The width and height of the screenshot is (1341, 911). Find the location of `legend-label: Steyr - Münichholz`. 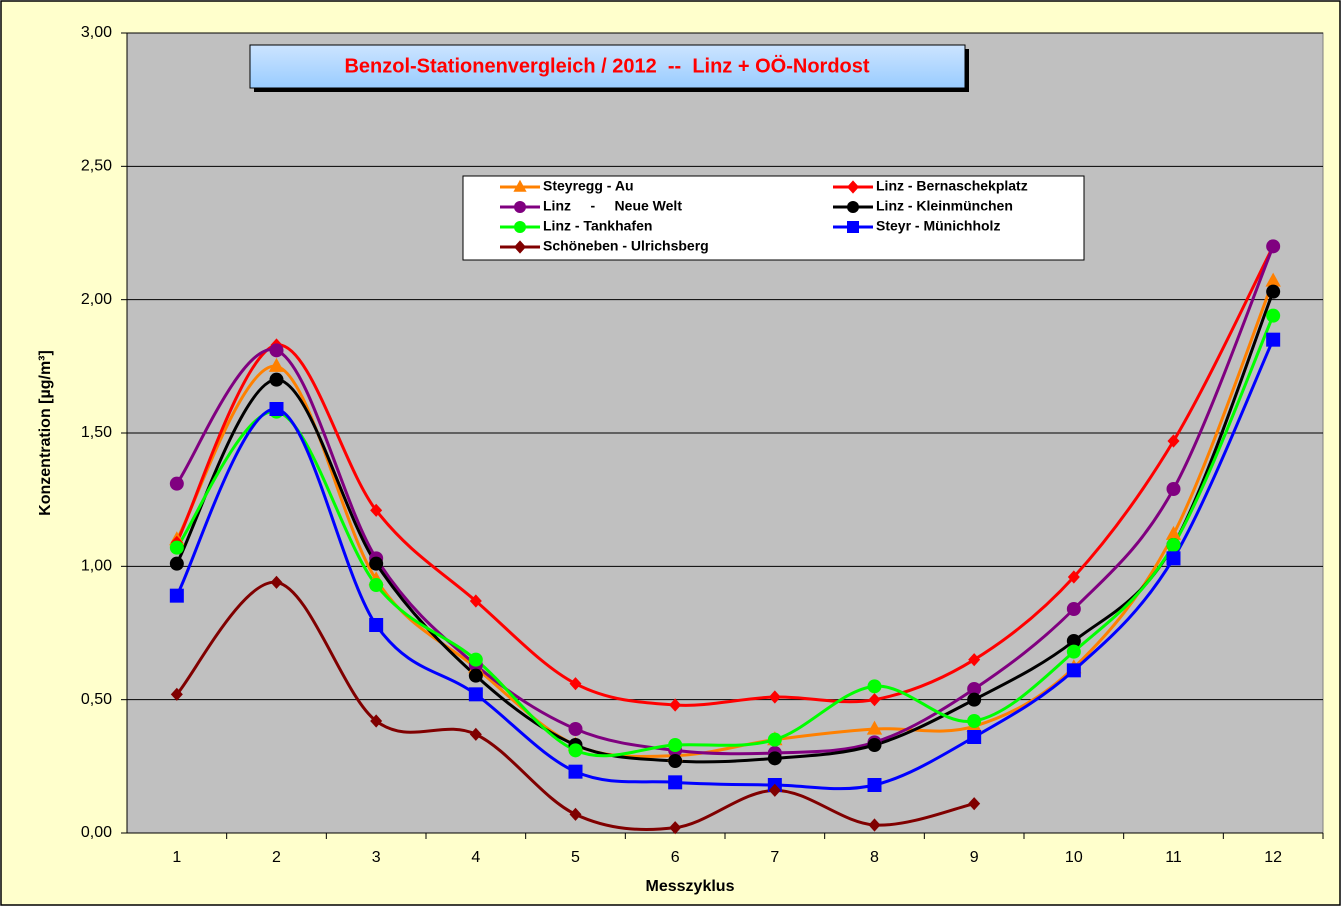

legend-label: Steyr - Münichholz is located at coordinates (938, 226).